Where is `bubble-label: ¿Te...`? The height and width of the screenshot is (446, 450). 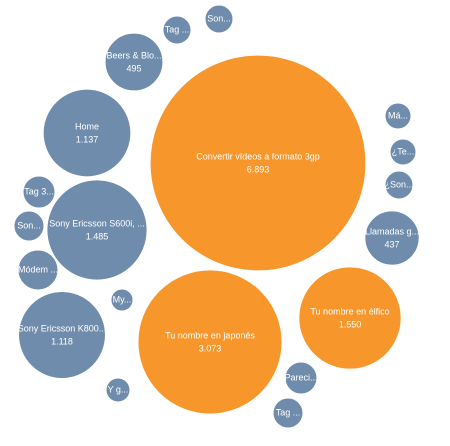 bubble-label: ¿Te... is located at coordinates (403, 151).